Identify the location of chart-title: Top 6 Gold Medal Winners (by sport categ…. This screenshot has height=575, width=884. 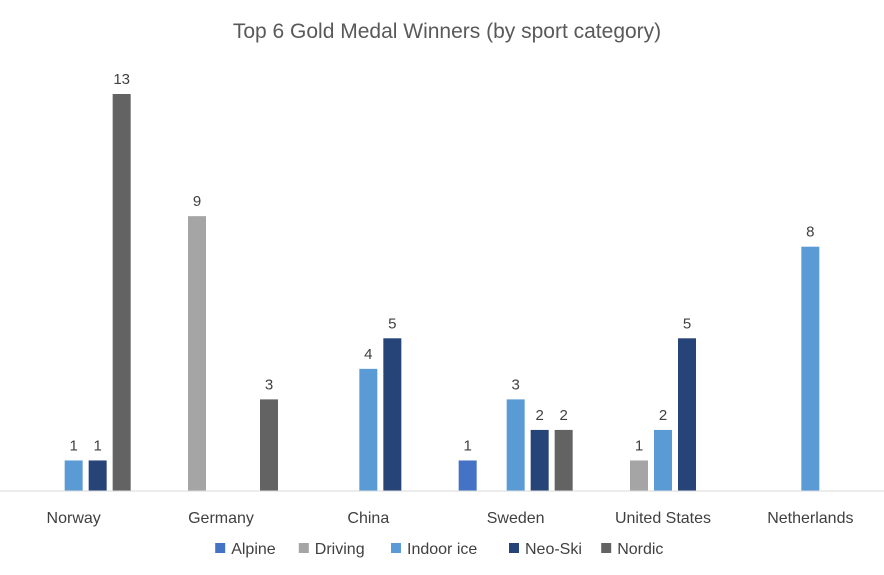
(447, 31).